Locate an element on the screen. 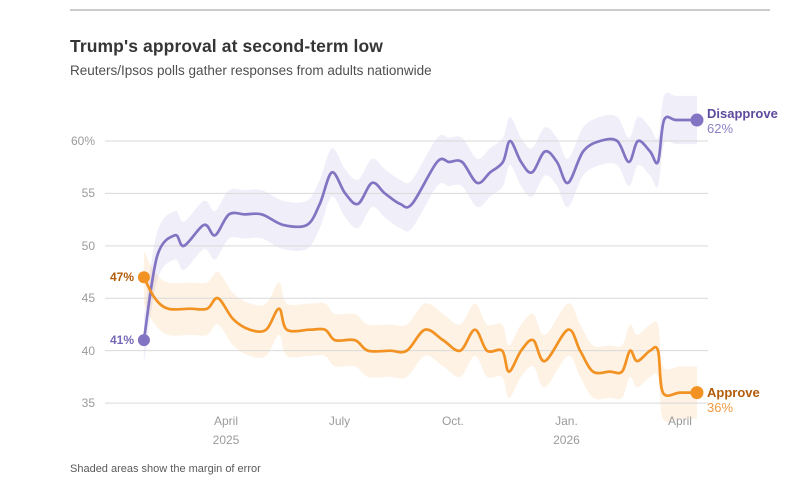  start-label-approve: 47% is located at coordinates (121, 277).